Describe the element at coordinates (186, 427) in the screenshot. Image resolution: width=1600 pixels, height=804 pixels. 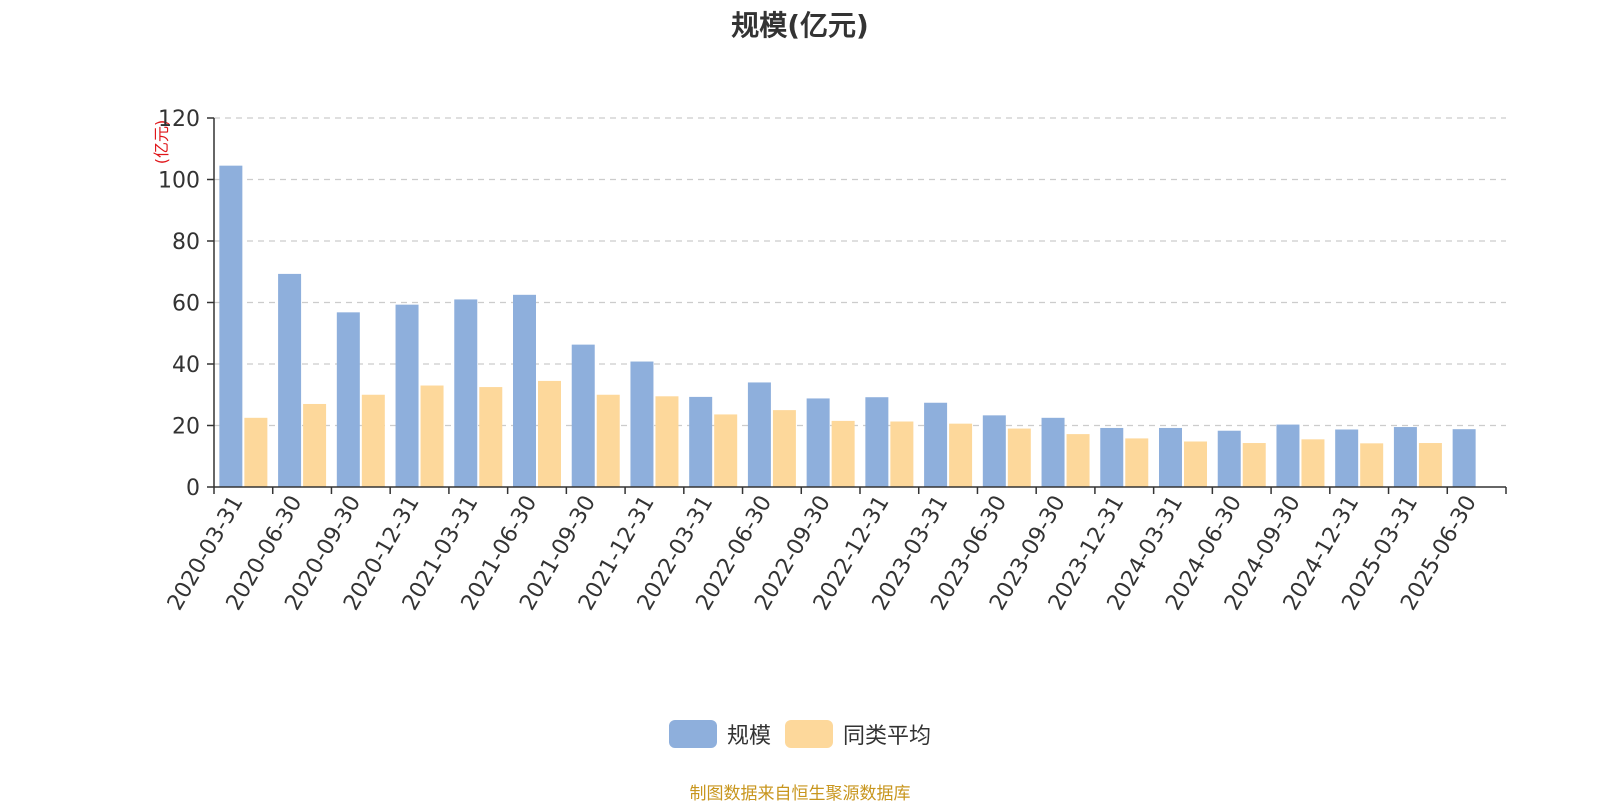
I see `y-tick-label: 20` at that location.